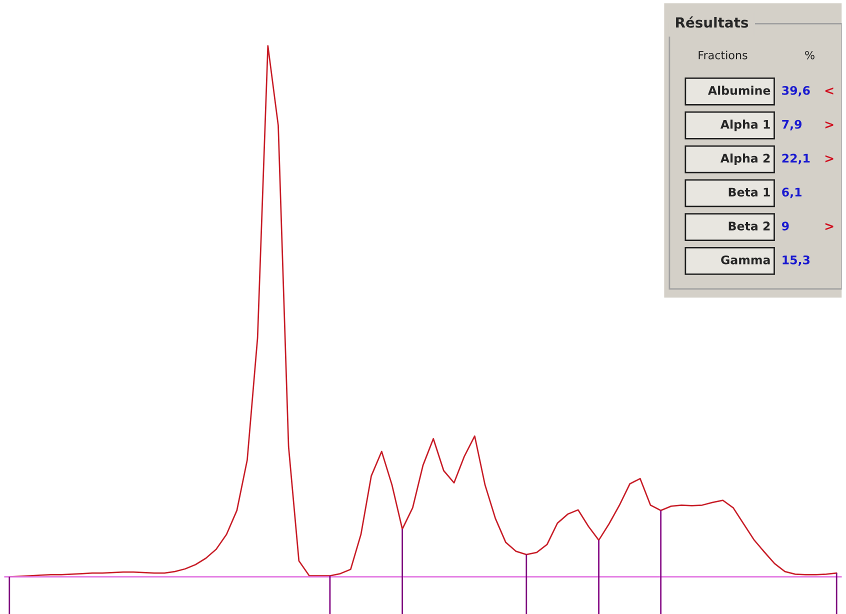 This screenshot has width=846, height=614. Describe the element at coordinates (792, 193) in the screenshot. I see `text: 6,1` at that location.